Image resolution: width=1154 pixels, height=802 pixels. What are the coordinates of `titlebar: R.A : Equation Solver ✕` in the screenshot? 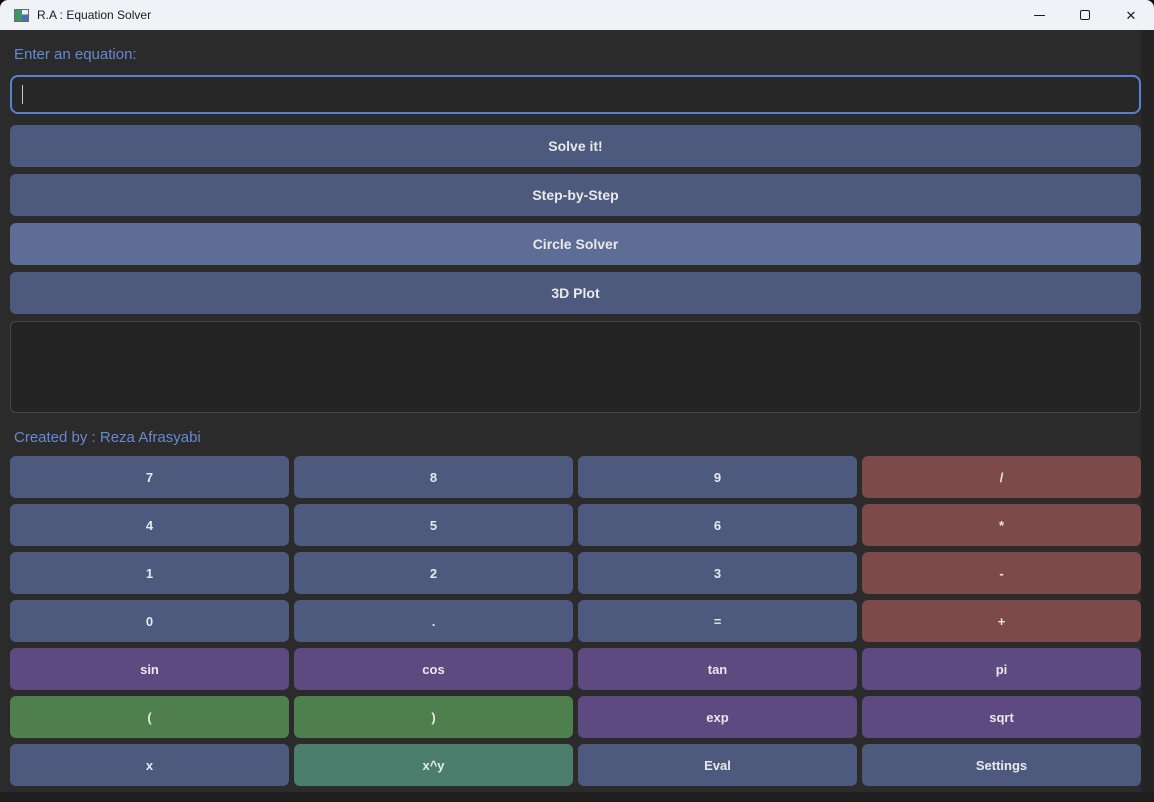 It's located at (577, 15).